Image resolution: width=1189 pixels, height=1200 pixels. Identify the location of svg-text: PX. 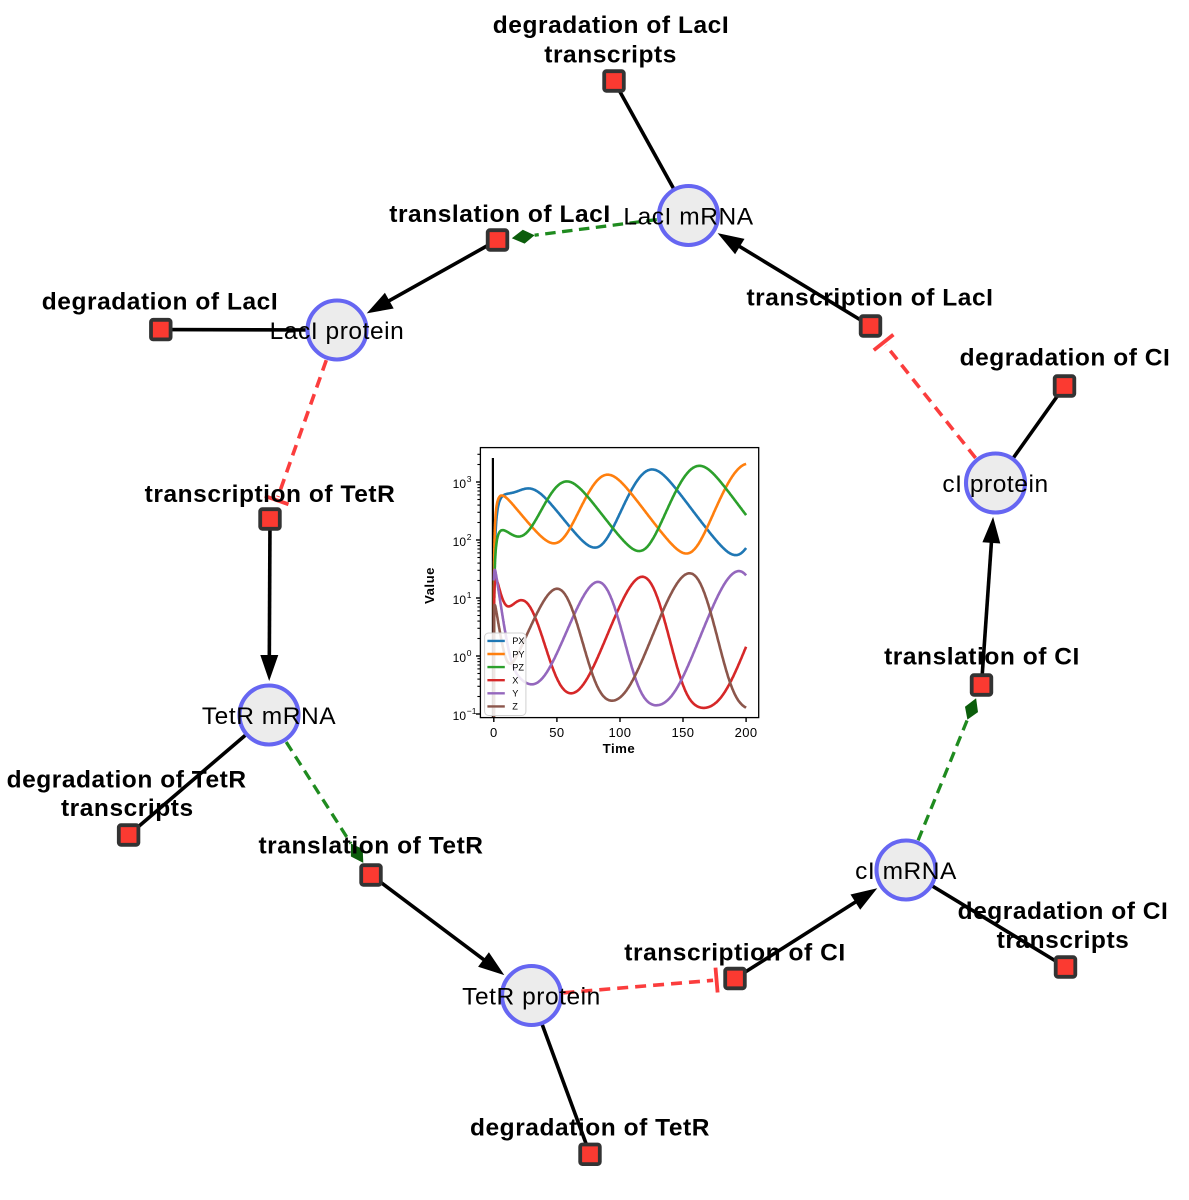
(518, 641).